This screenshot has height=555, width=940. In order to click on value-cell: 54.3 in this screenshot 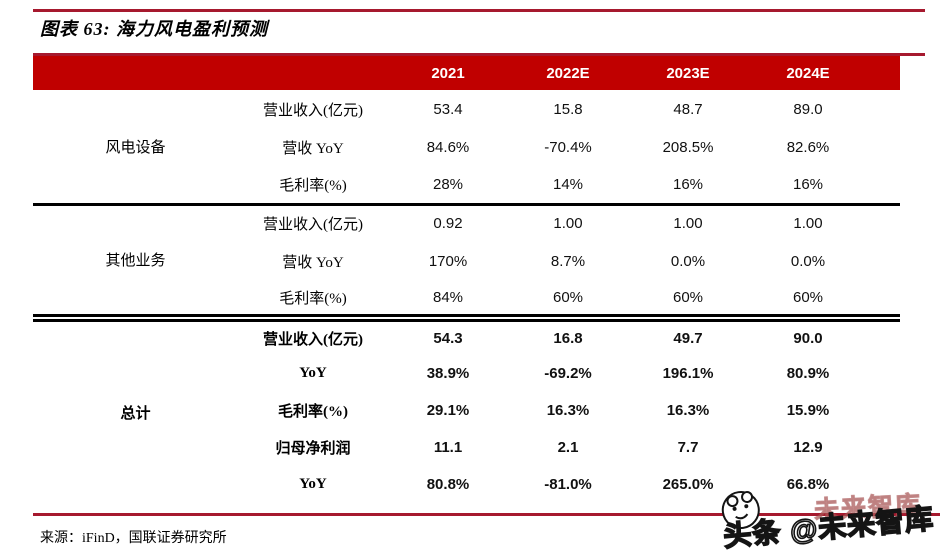, I will do `click(448, 338)`.